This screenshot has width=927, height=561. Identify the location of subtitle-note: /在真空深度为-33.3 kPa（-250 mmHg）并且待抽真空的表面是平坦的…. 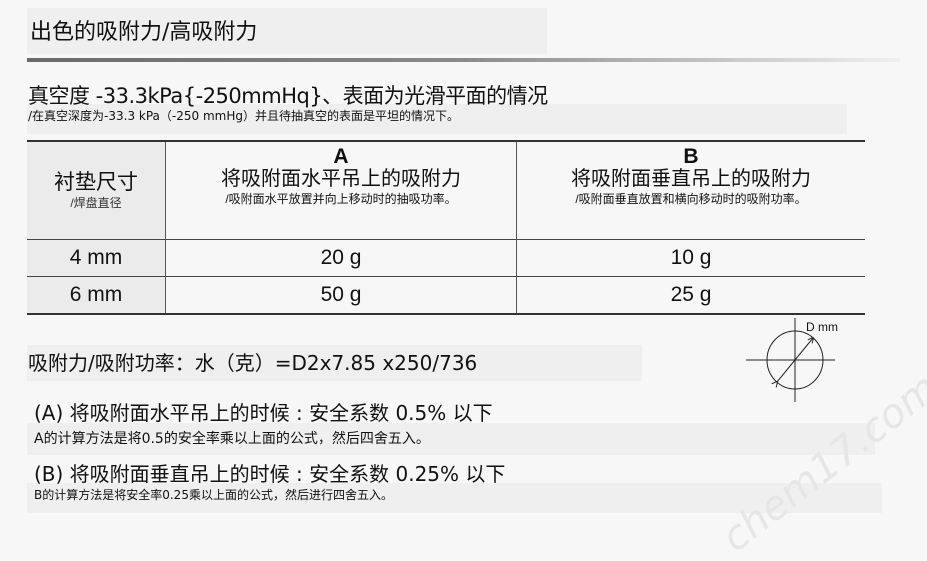
(243, 116).